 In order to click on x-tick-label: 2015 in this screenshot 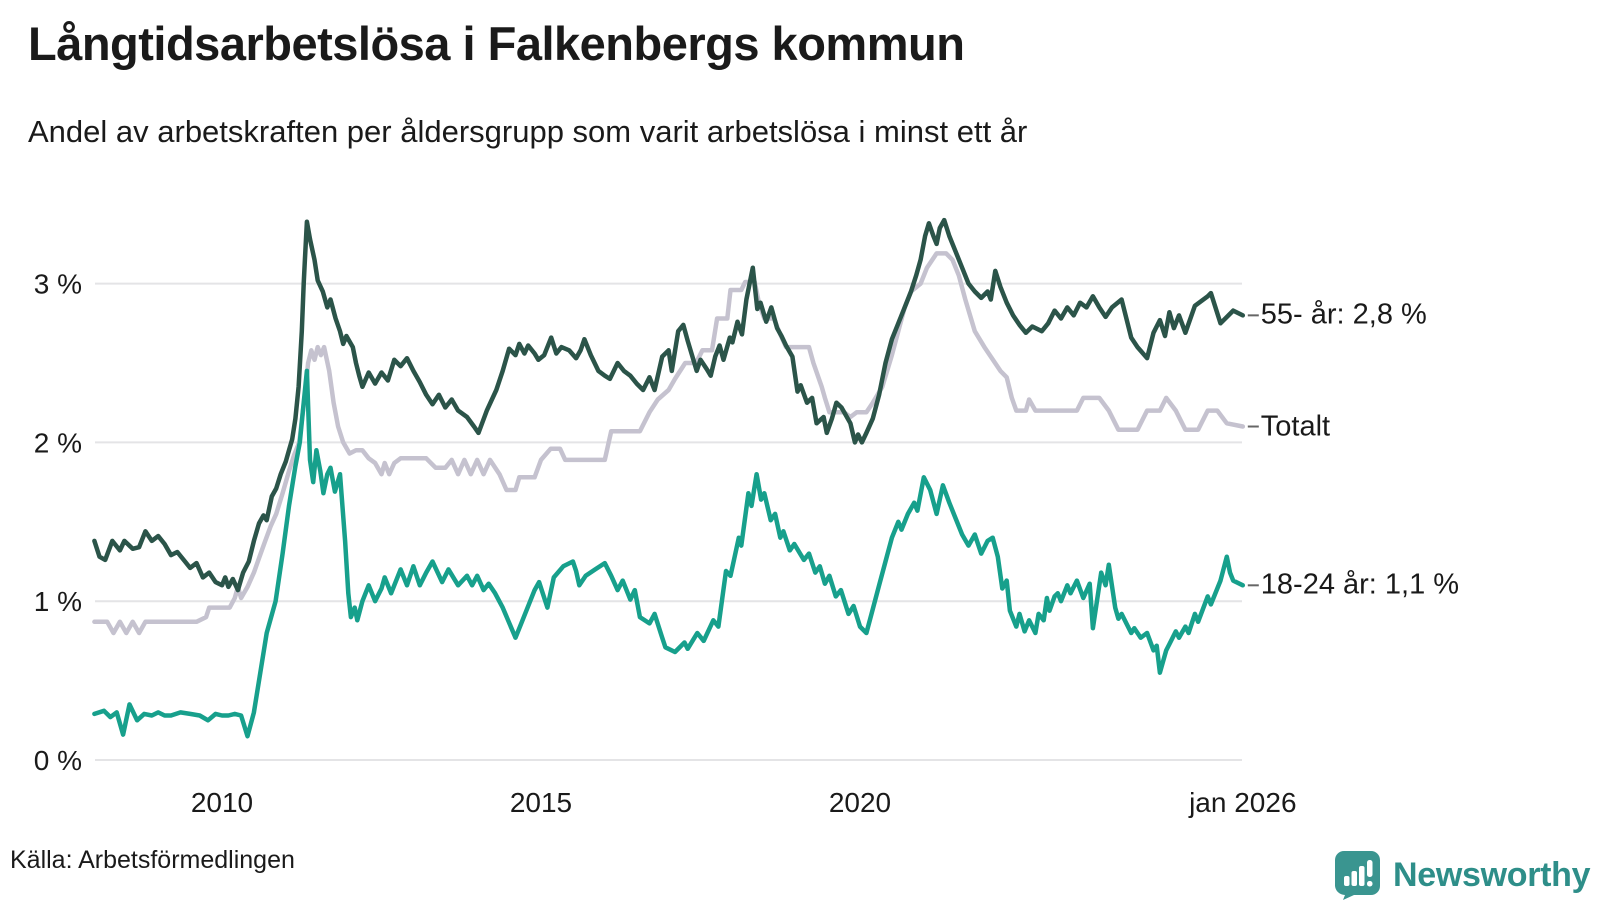, I will do `click(541, 802)`.